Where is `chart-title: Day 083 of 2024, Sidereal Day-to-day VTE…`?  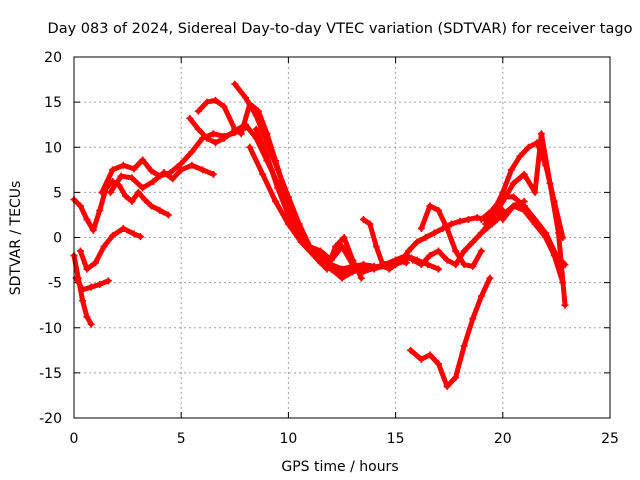
chart-title: Day 083 of 2024, Sidereal Day-to-day VTE… is located at coordinates (340, 29).